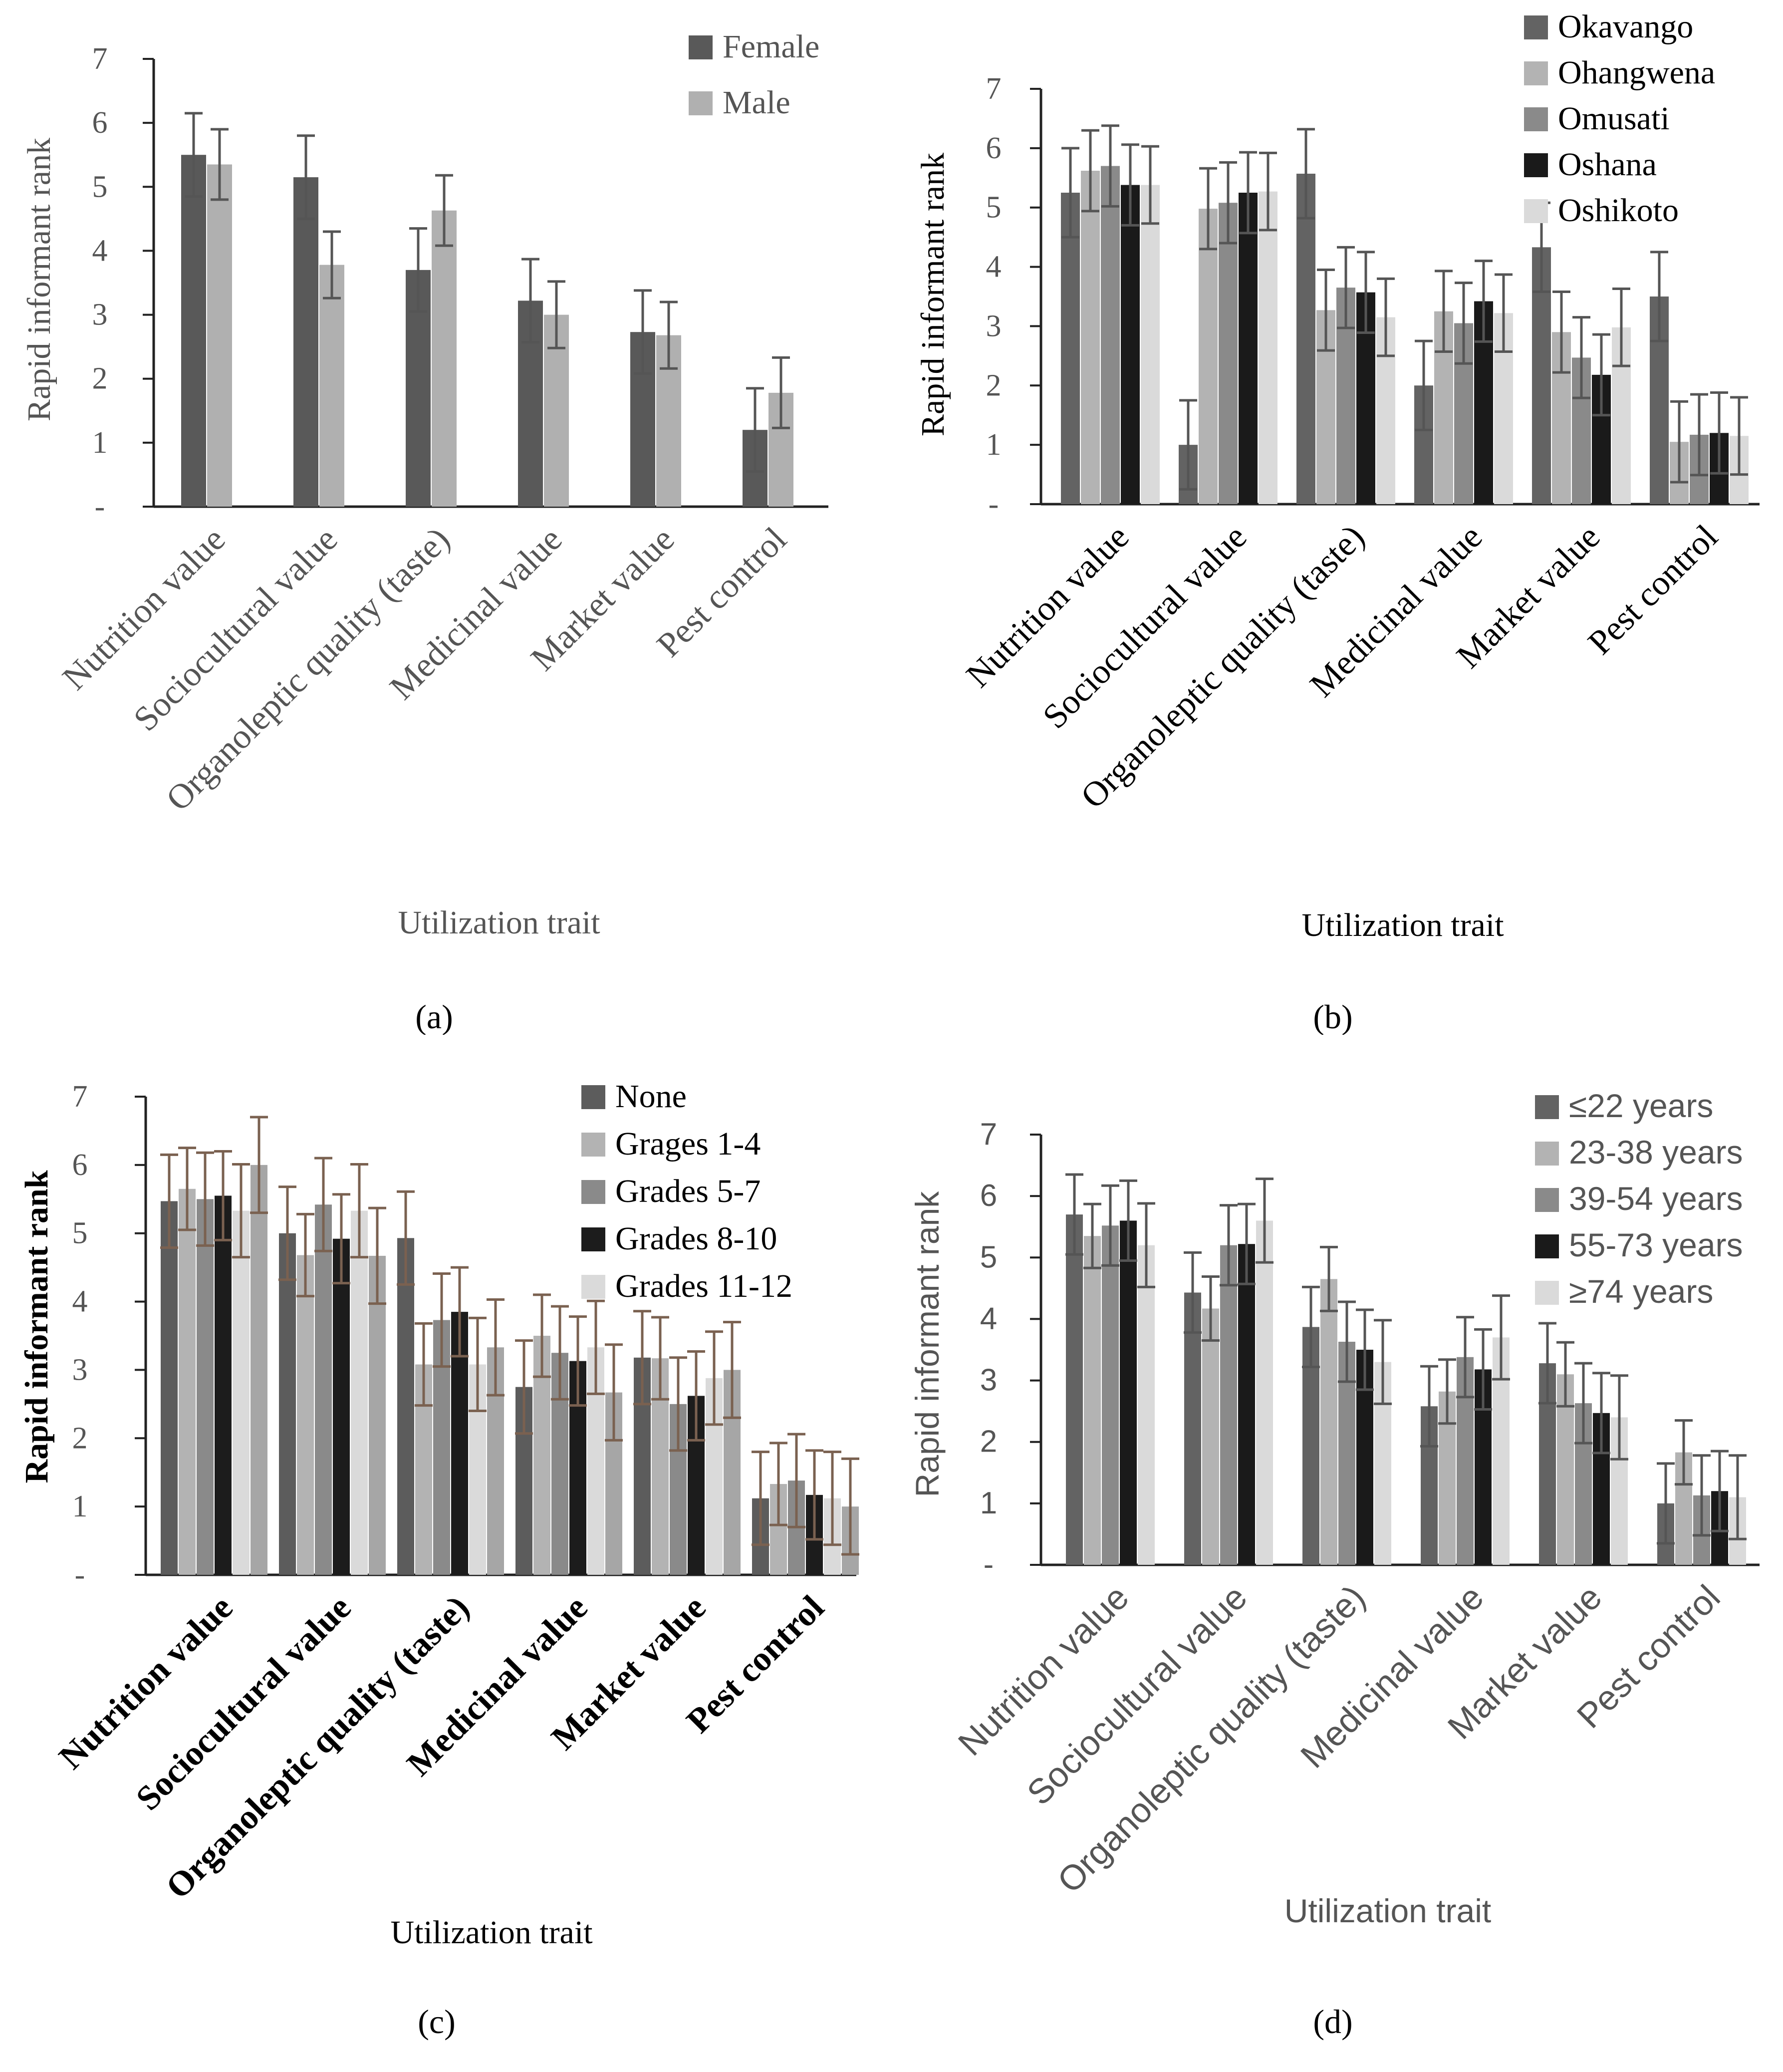 The image size is (1783, 2072). Describe the element at coordinates (651, 1097) in the screenshot. I see `legend-label: None` at that location.